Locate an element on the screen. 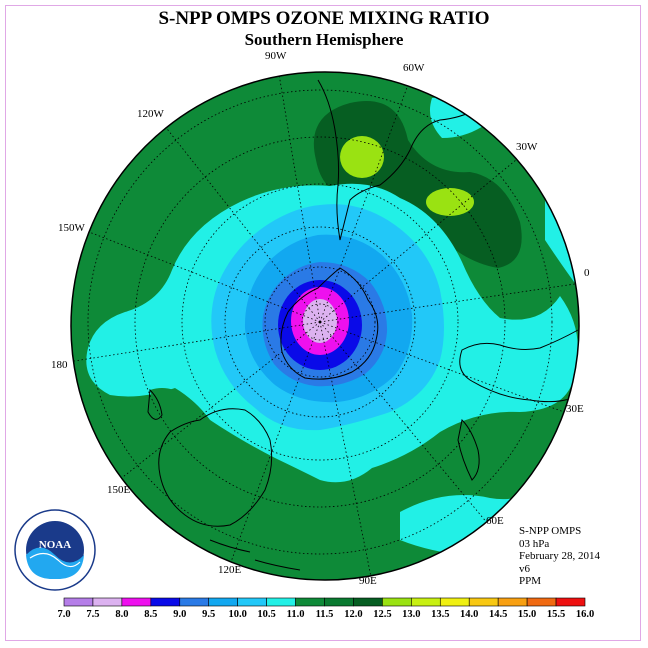  lon-label-90e: 90E is located at coordinates (368, 581).